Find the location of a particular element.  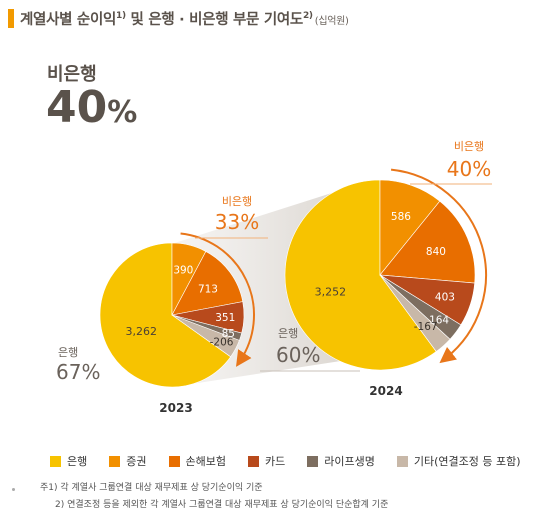

legend-item-life: 라이프생명 is located at coordinates (341, 461).